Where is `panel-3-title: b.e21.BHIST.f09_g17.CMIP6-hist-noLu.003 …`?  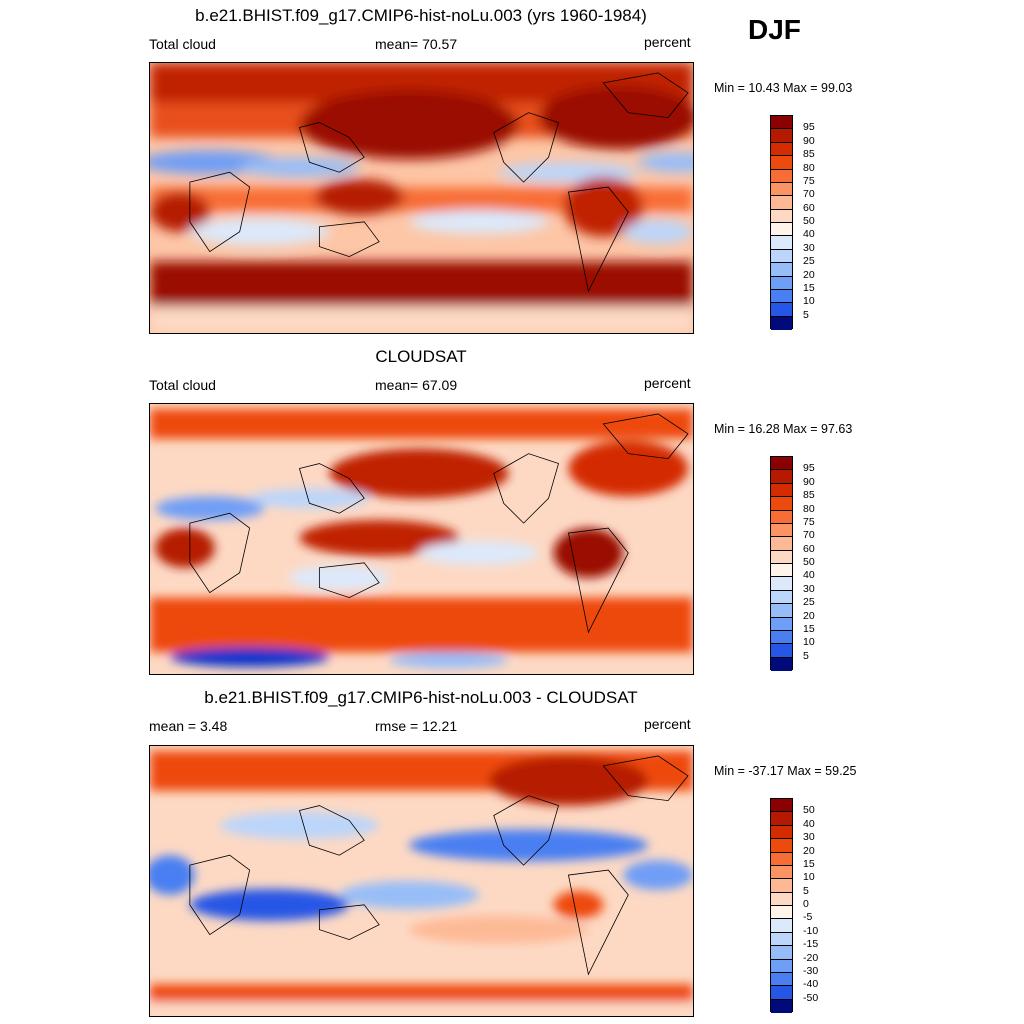 panel-3-title: b.e21.BHIST.f09_g17.CMIP6-hist-noLu.003 … is located at coordinates (421, 697).